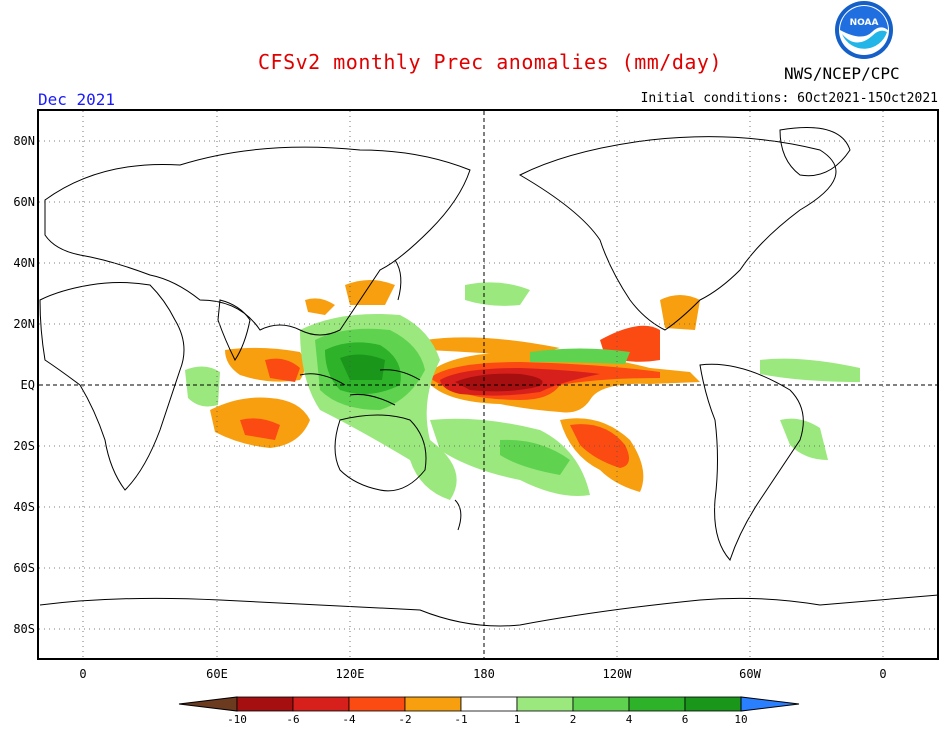 The image size is (946, 729). What do you see at coordinates (24, 263) in the screenshot?
I see `lat-label: 40N` at bounding box center [24, 263].